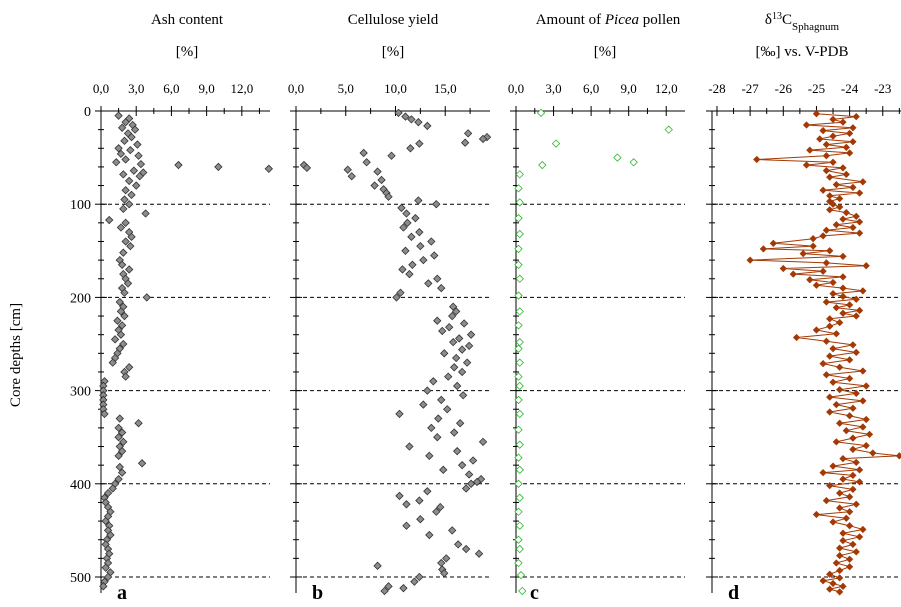 The height and width of the screenshot is (607, 901). Describe the element at coordinates (171, 88) in the screenshot. I see `panel-a-x-tick-label: 6,0` at that location.